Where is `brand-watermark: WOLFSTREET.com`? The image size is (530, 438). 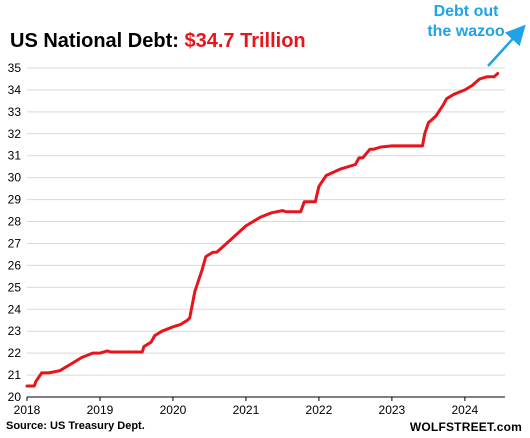
brand-watermark: WOLFSTREET.com is located at coordinates (465, 427).